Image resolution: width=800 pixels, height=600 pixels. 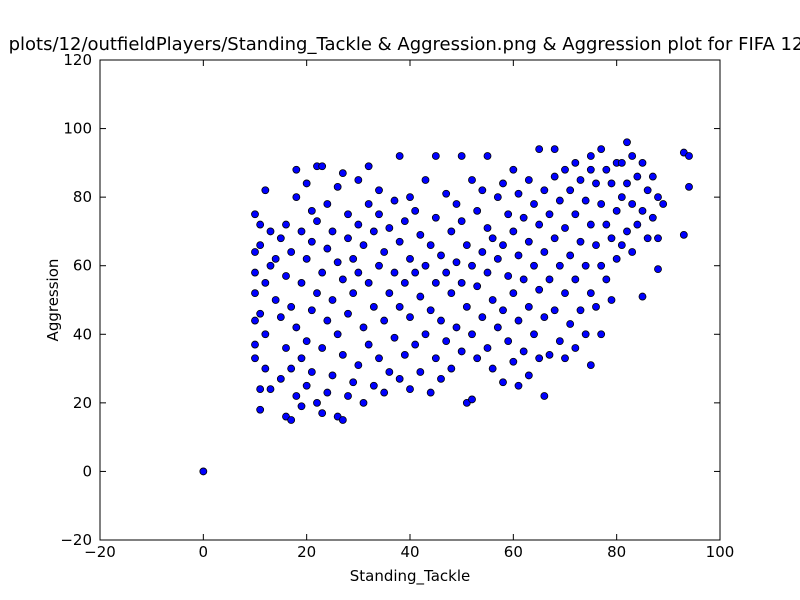 I want to click on x-tick-label: 60, so click(x=513, y=552).